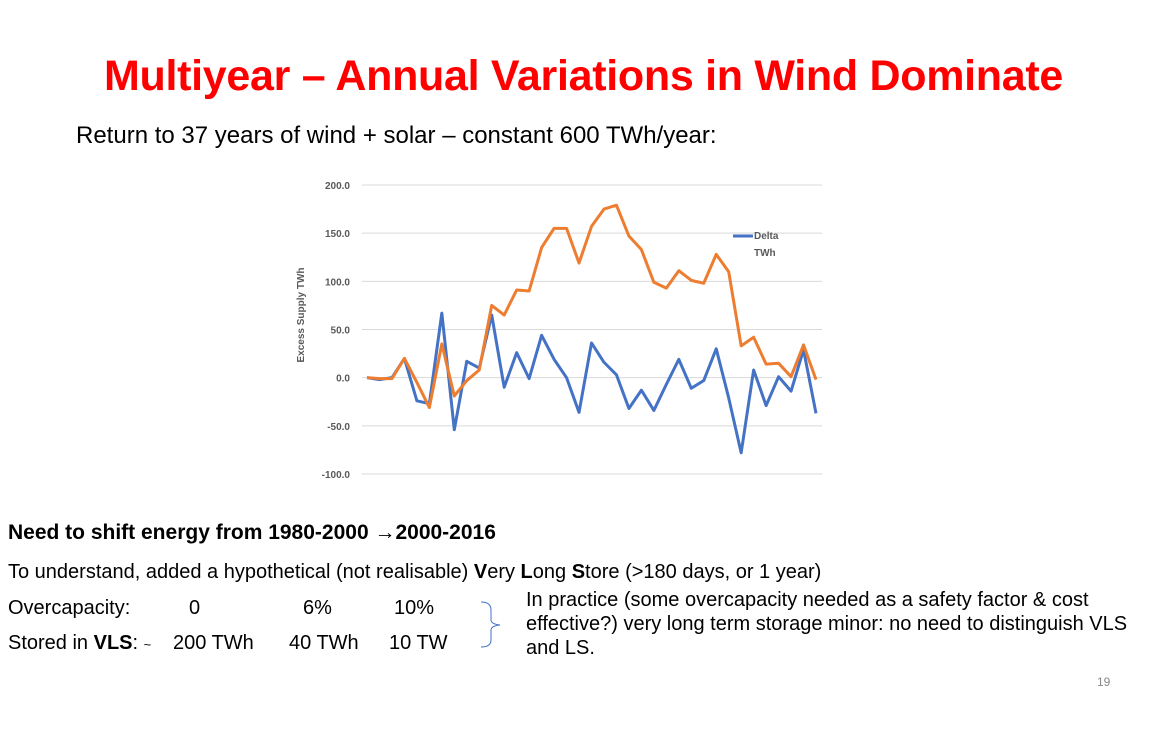 This screenshot has width=1167, height=747. Describe the element at coordinates (578, 572) in the screenshot. I see `text: S` at that location.